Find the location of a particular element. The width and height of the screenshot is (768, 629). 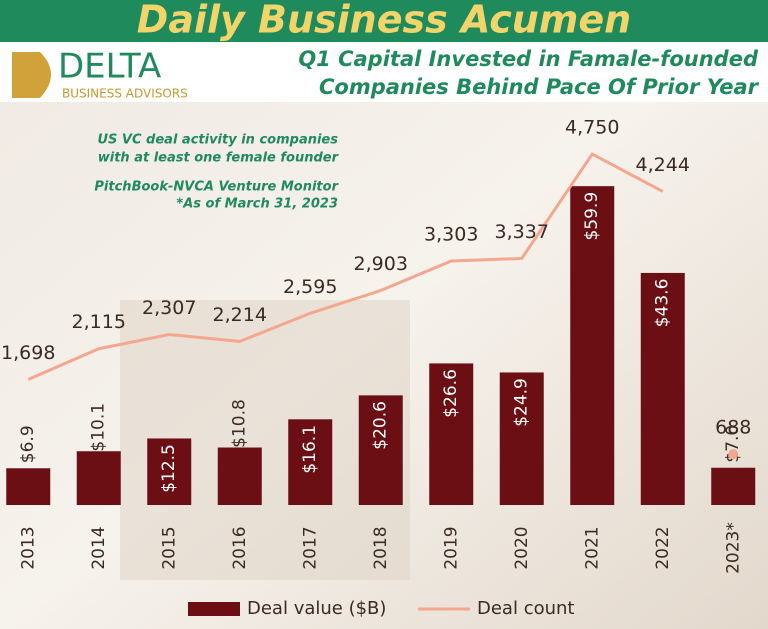

count-label: 2,595 is located at coordinates (310, 287).